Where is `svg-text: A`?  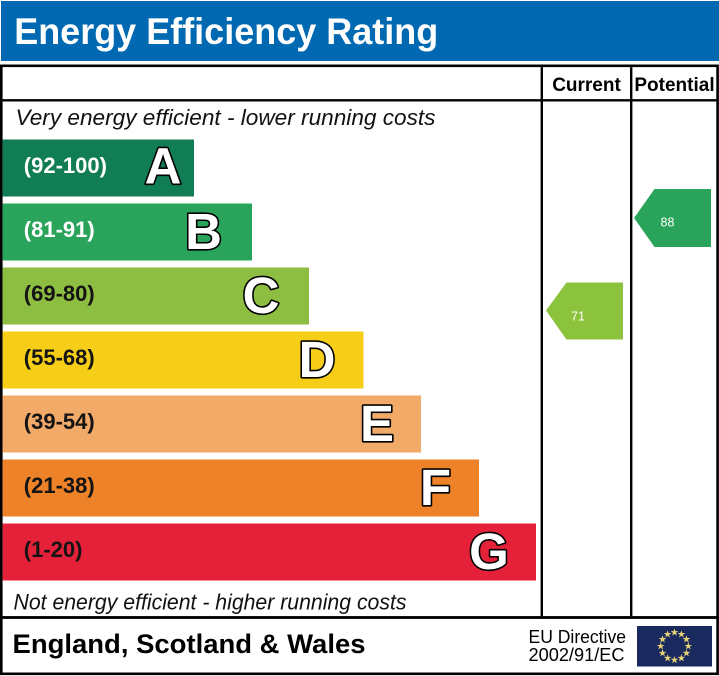 svg-text: A is located at coordinates (163, 166).